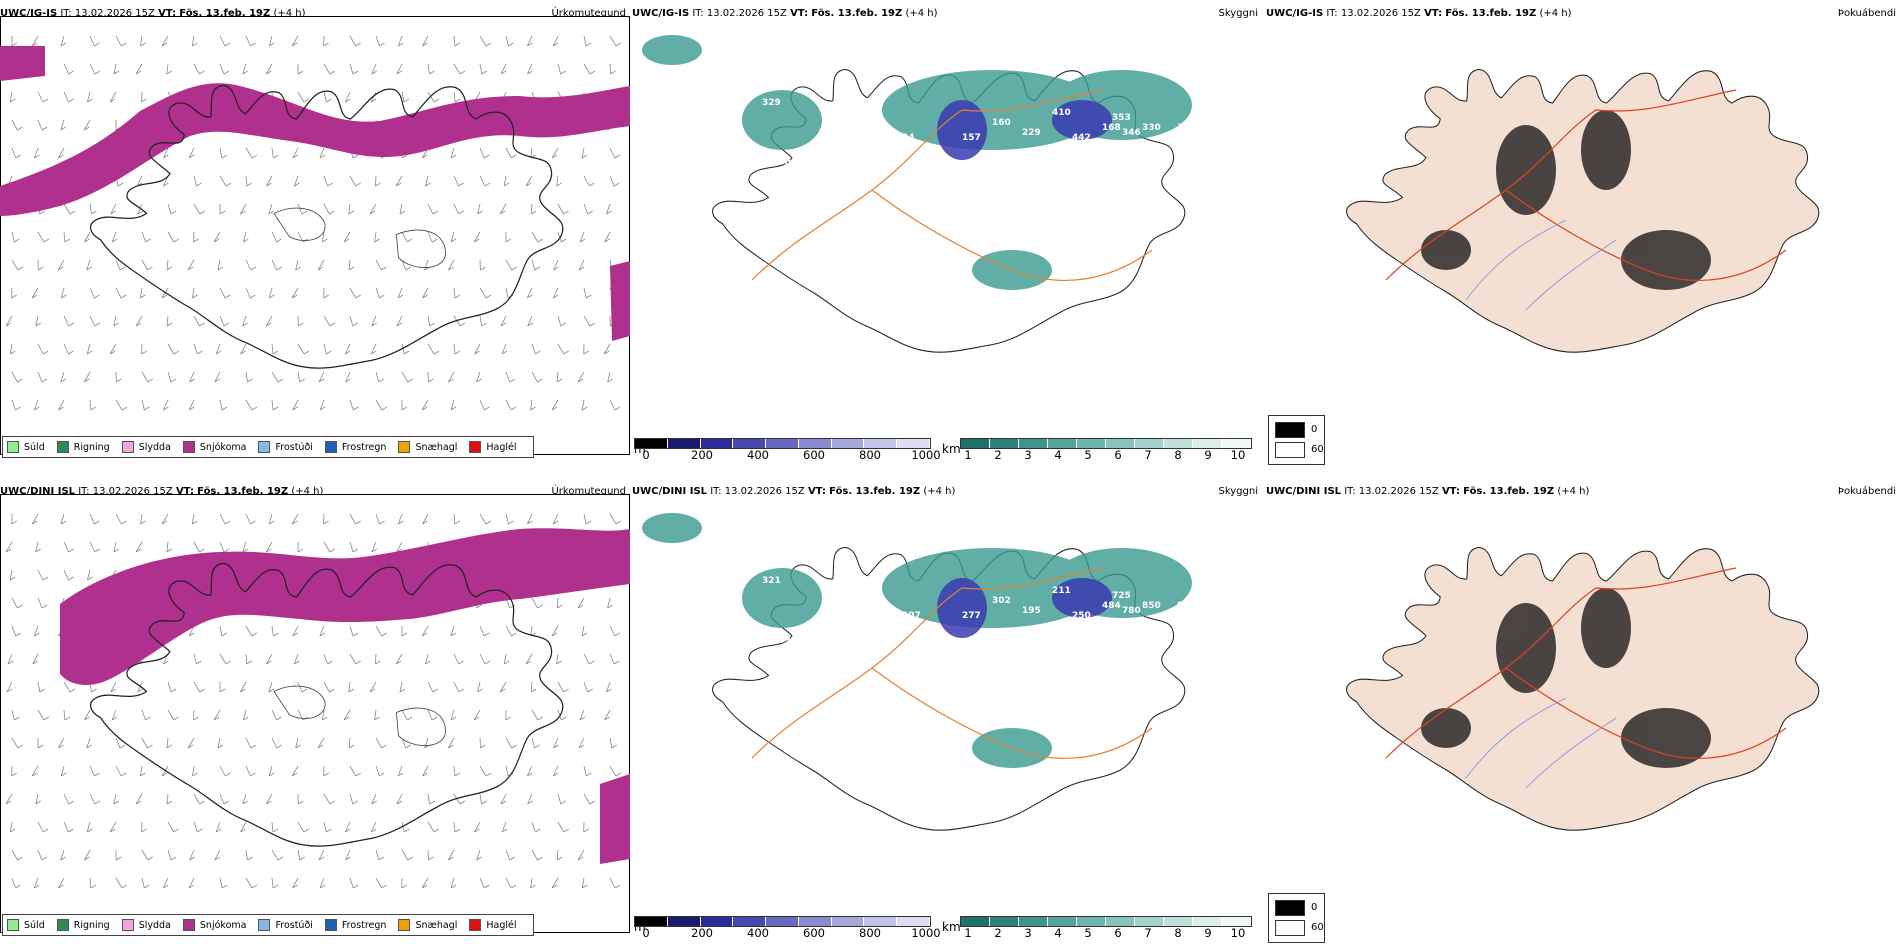 The height and width of the screenshot is (950, 1900). What do you see at coordinates (1241, 591) in the screenshot?
I see `cloud-base-value: 972` at bounding box center [1241, 591].